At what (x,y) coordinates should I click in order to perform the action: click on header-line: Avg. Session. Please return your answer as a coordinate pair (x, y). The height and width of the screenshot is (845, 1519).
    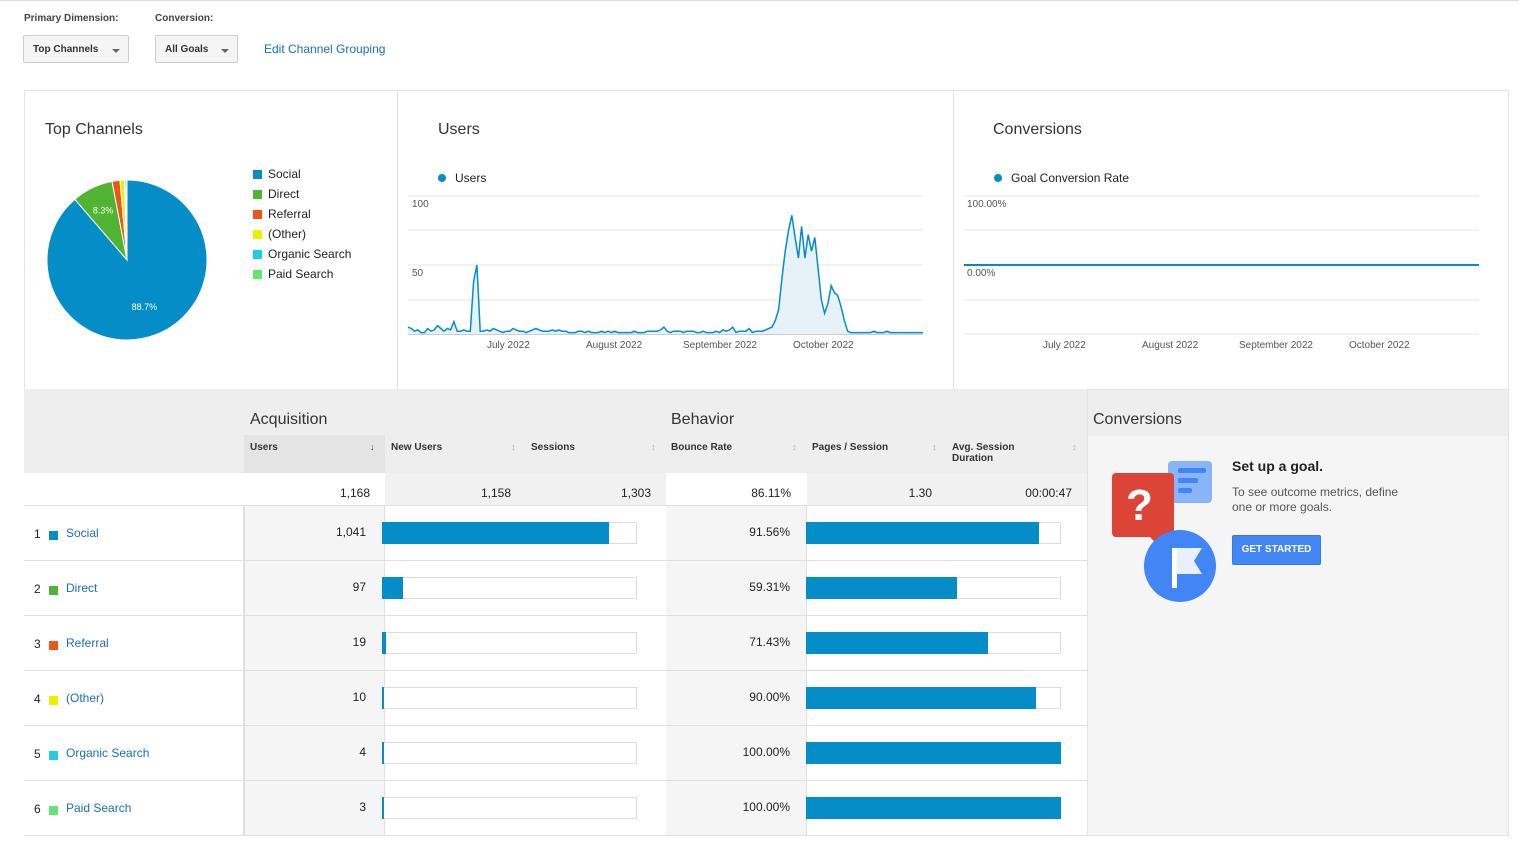
    Looking at the image, I should click on (983, 447).